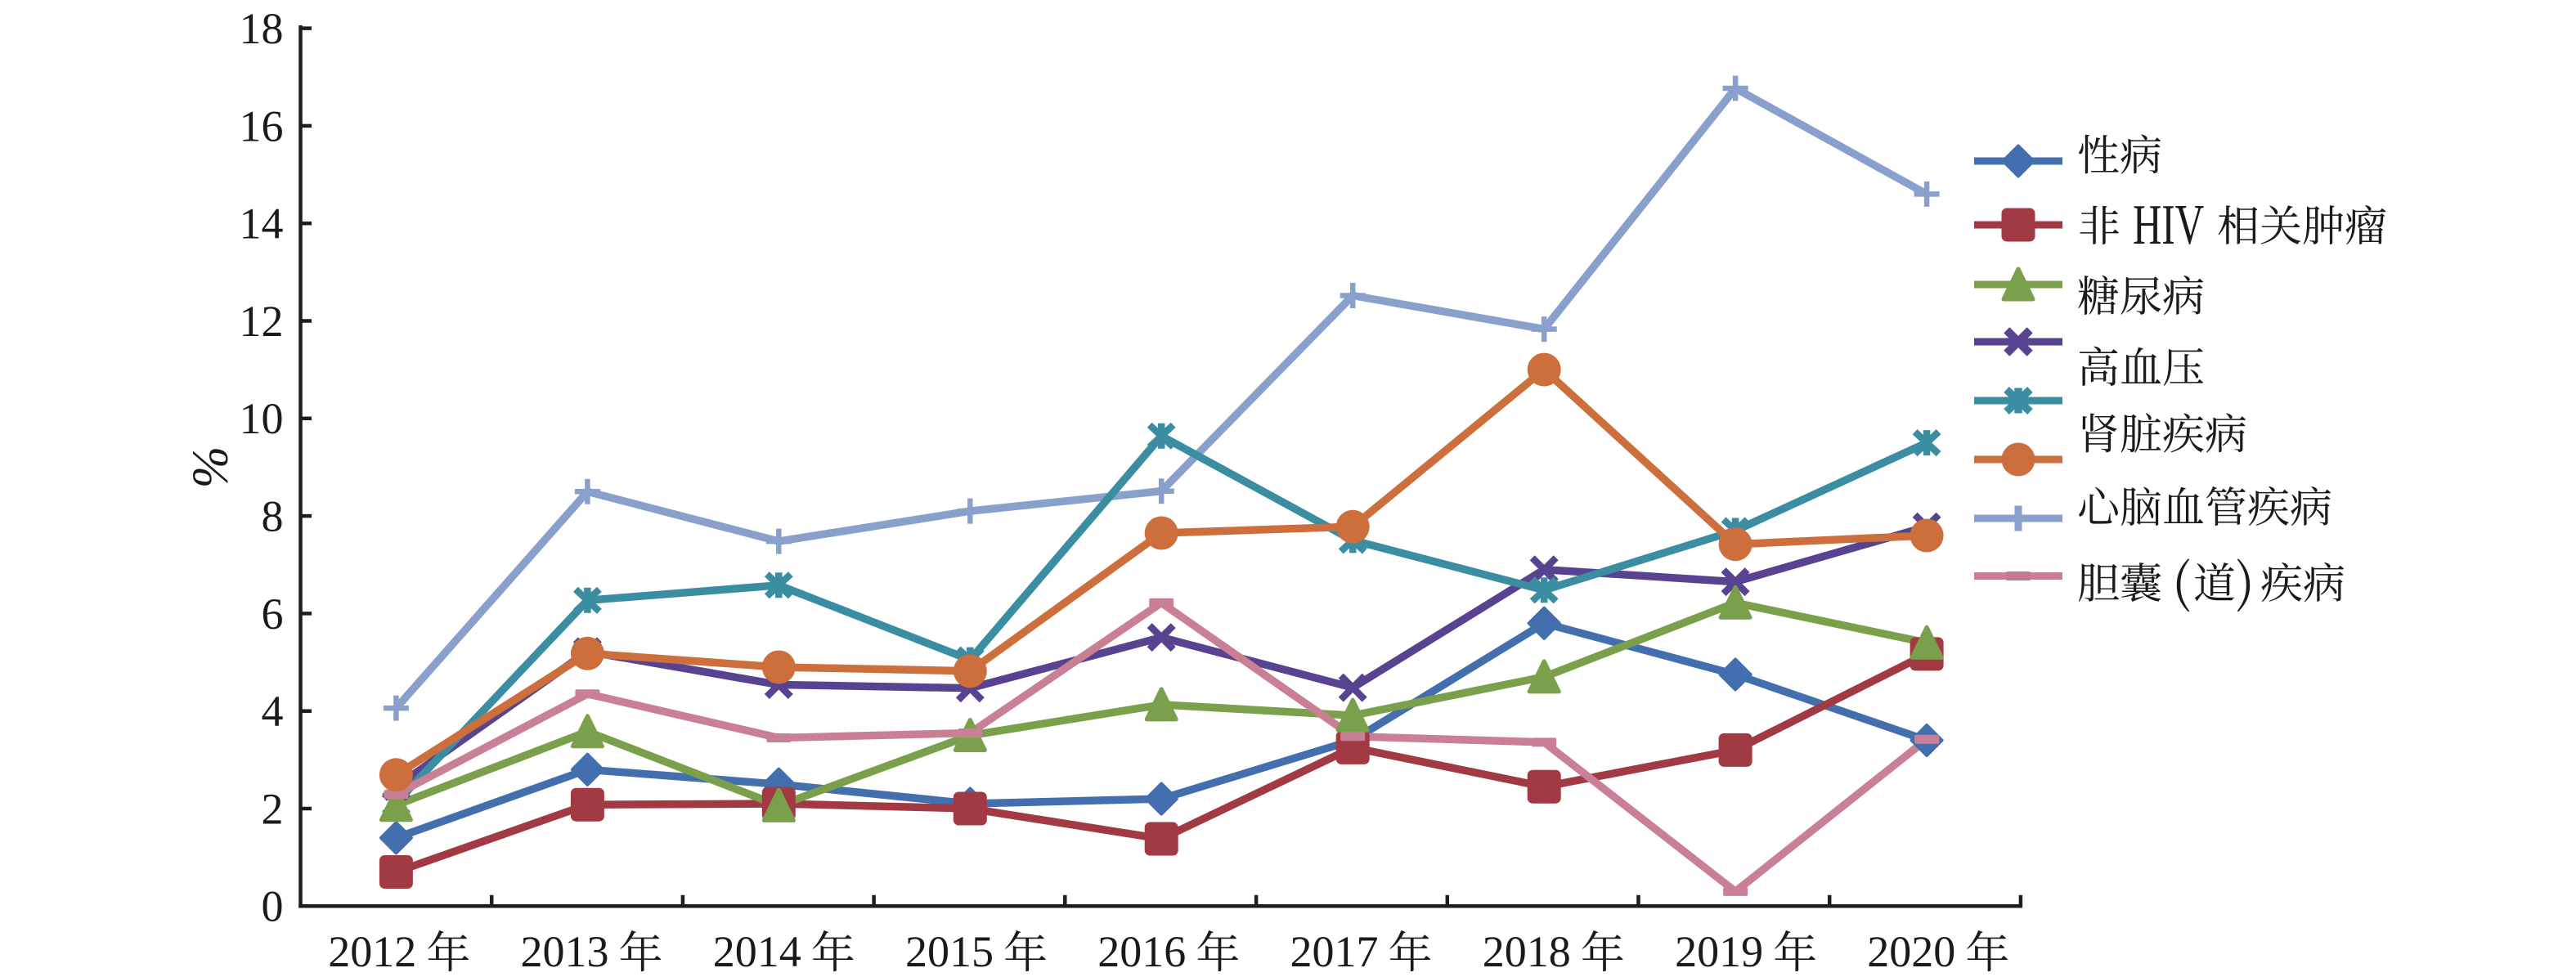 Image resolution: width=2576 pixels, height=977 pixels. Describe the element at coordinates (1527, 951) in the screenshot. I see `svg-text: 2018` at that location.